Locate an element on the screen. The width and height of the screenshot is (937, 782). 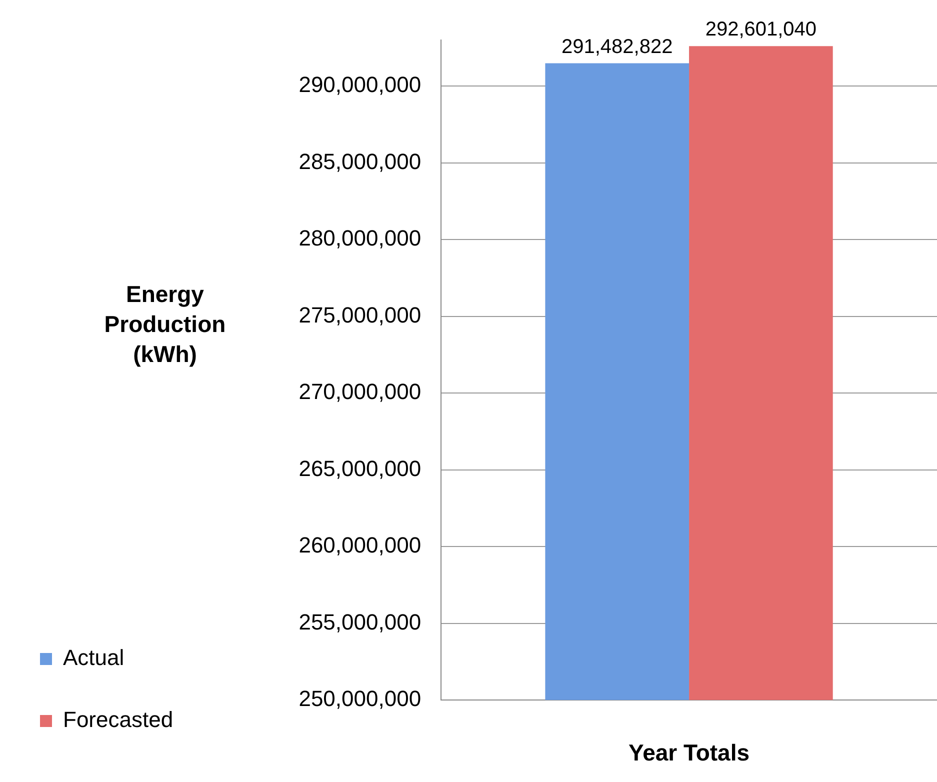
y-tick-label: 280,000,000 is located at coordinates (360, 238).